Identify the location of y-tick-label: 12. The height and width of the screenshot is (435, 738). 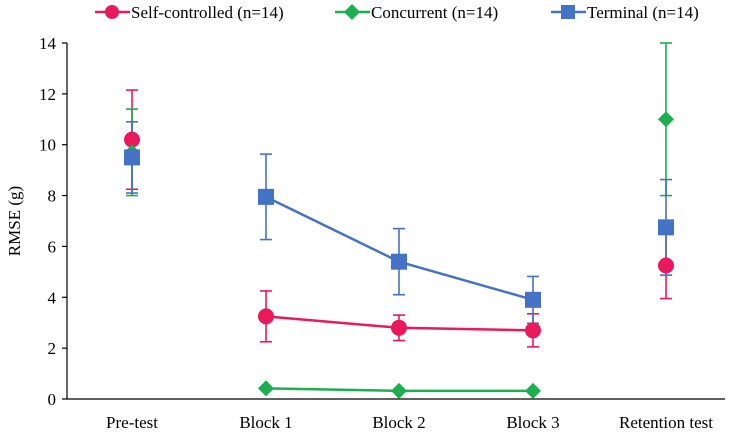
(47, 94).